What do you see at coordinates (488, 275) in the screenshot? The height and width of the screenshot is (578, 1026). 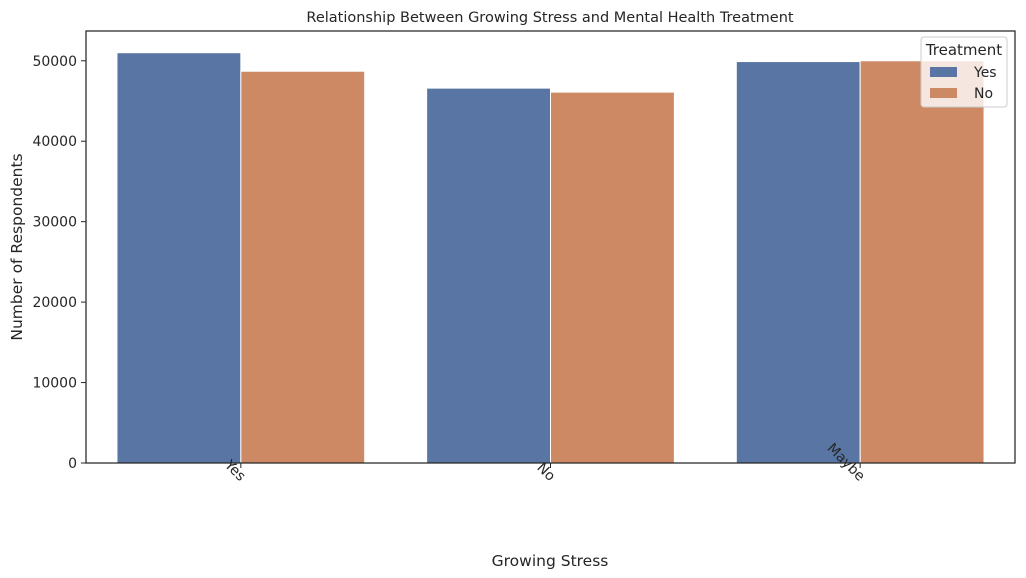 I see `bar-no-yes` at bounding box center [488, 275].